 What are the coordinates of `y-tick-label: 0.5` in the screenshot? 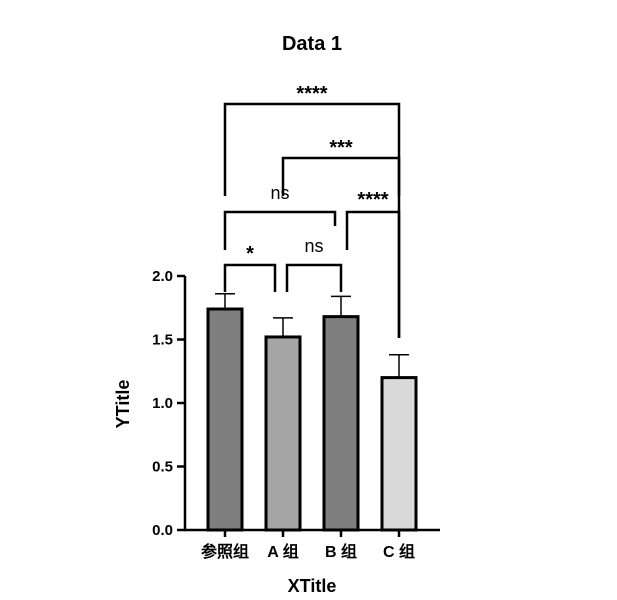 It's located at (162, 467).